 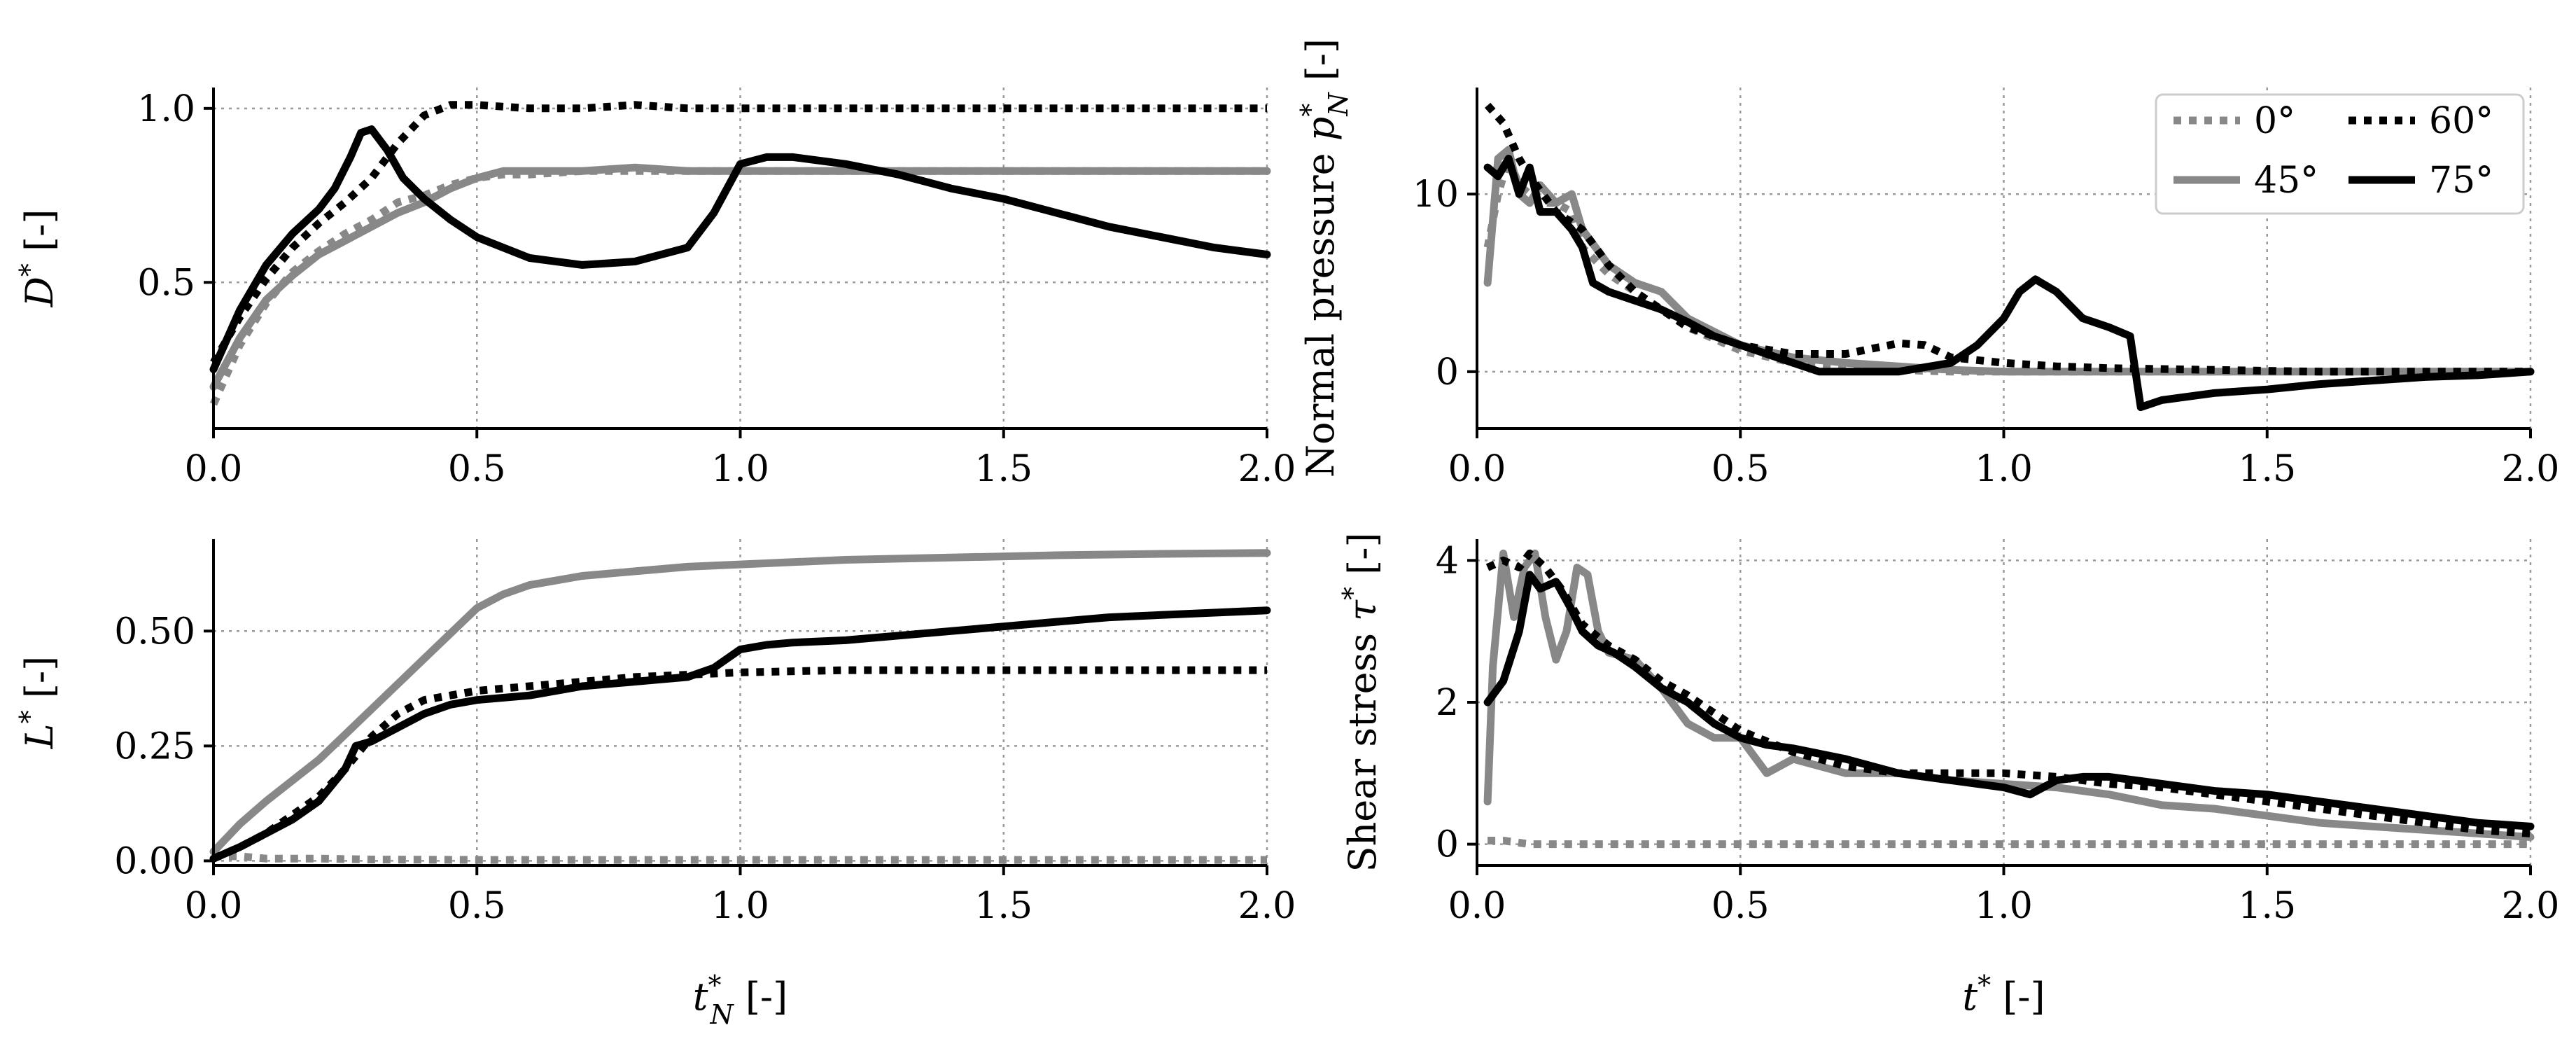 What do you see at coordinates (1447, 561) in the screenshot?
I see `y-tick-label: 4` at bounding box center [1447, 561].